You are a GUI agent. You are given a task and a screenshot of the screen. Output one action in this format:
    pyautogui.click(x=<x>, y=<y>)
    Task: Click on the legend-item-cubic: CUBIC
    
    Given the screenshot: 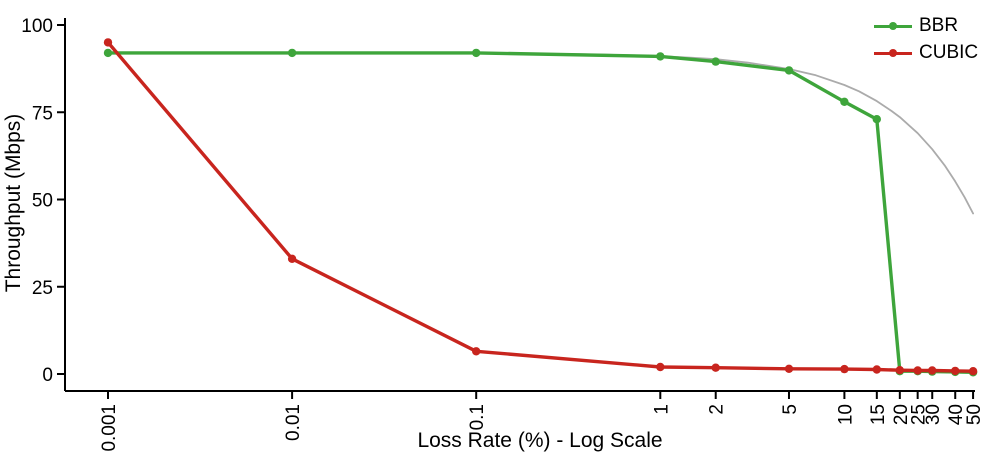 What is the action you would take?
    pyautogui.click(x=926, y=53)
    